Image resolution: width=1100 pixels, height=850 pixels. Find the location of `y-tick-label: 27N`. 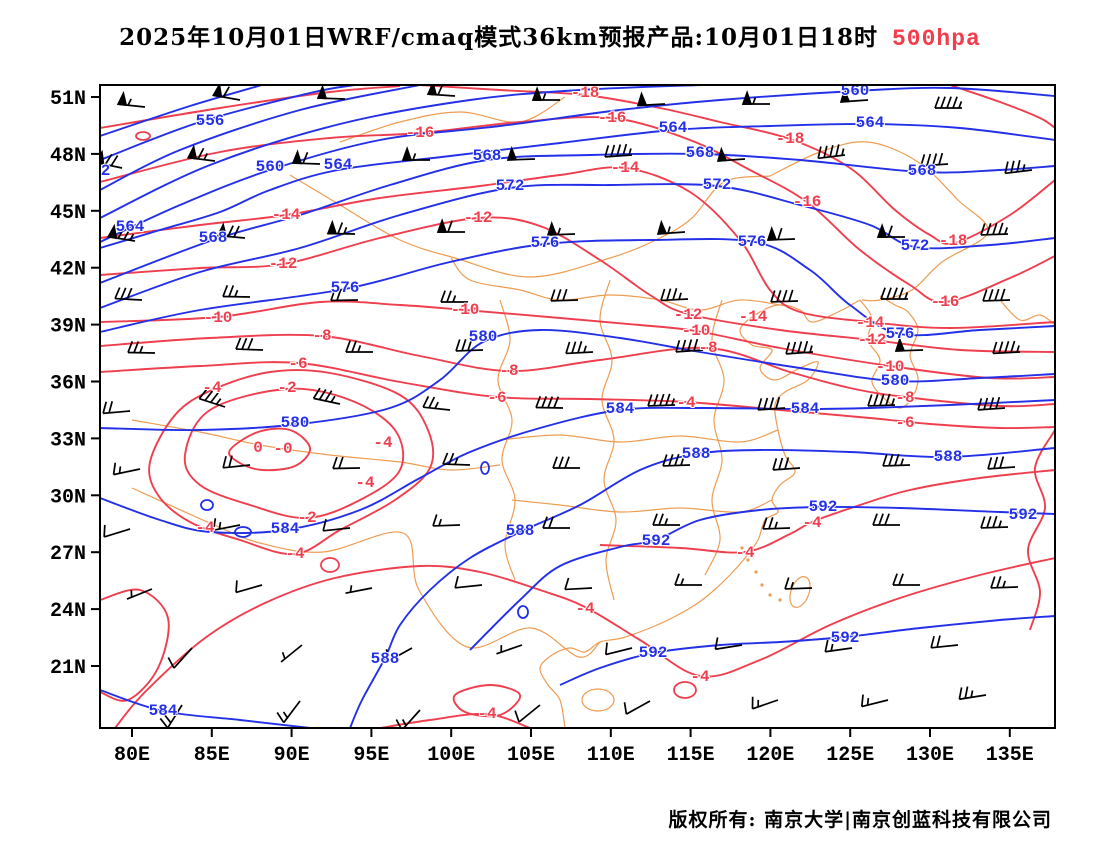

y-tick-label: 27N is located at coordinates (68, 554).